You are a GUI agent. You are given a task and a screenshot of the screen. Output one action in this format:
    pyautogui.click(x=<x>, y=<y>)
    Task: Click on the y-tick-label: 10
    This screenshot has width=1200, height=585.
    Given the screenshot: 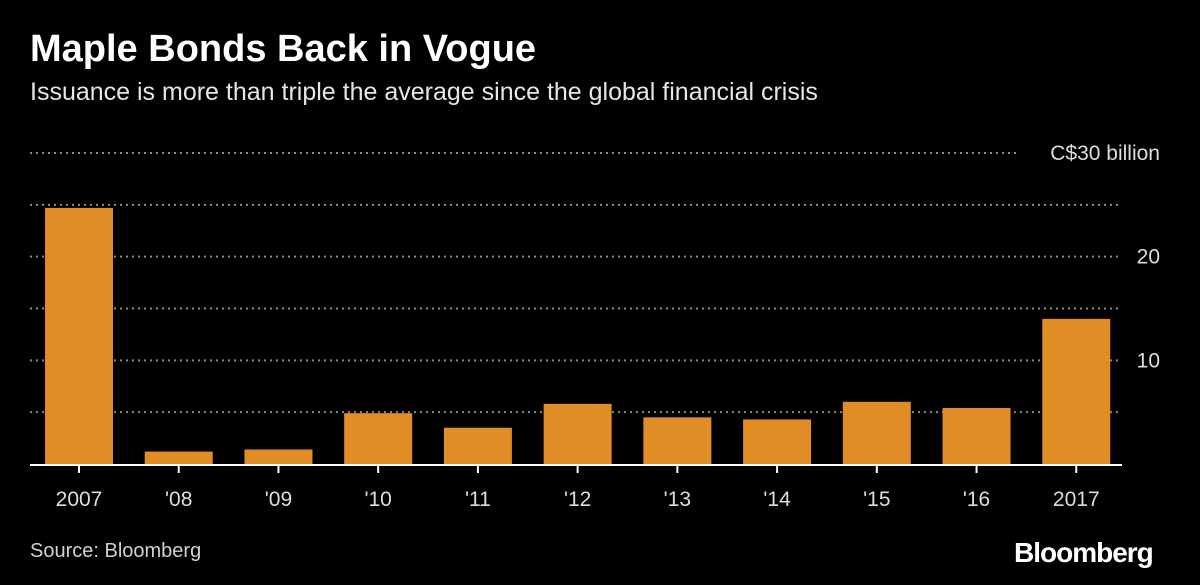 What is the action you would take?
    pyautogui.click(x=1148, y=360)
    